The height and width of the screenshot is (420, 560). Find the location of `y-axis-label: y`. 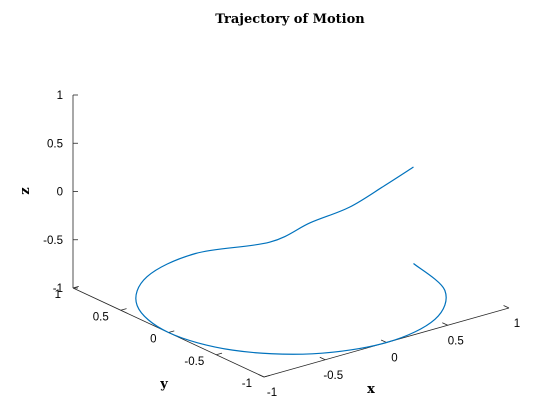

y-axis-label: y is located at coordinates (163, 384).